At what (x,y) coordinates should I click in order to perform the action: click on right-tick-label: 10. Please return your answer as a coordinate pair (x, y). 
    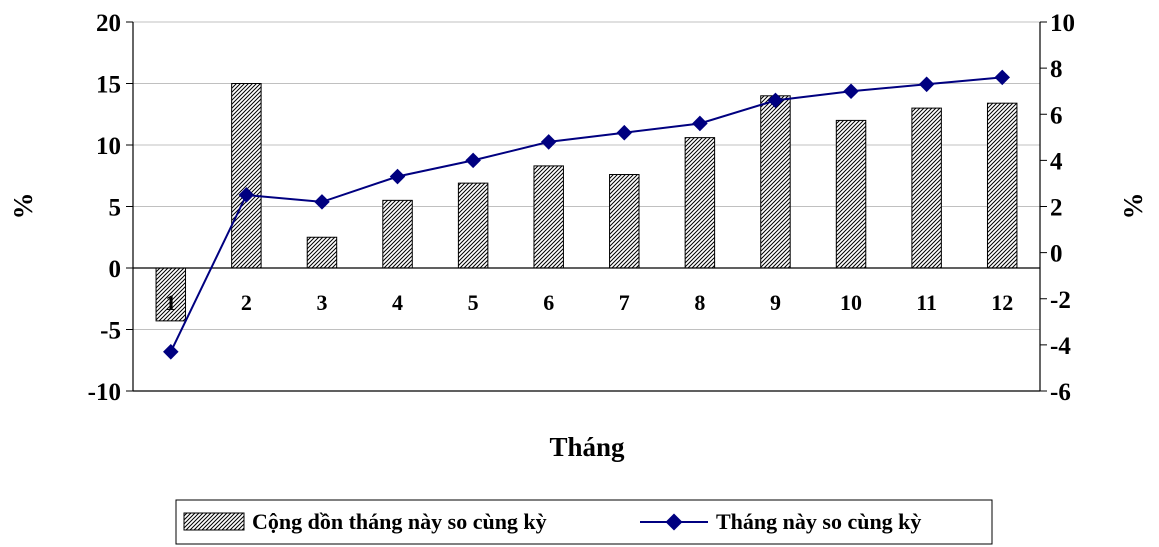
    Looking at the image, I should click on (1062, 23).